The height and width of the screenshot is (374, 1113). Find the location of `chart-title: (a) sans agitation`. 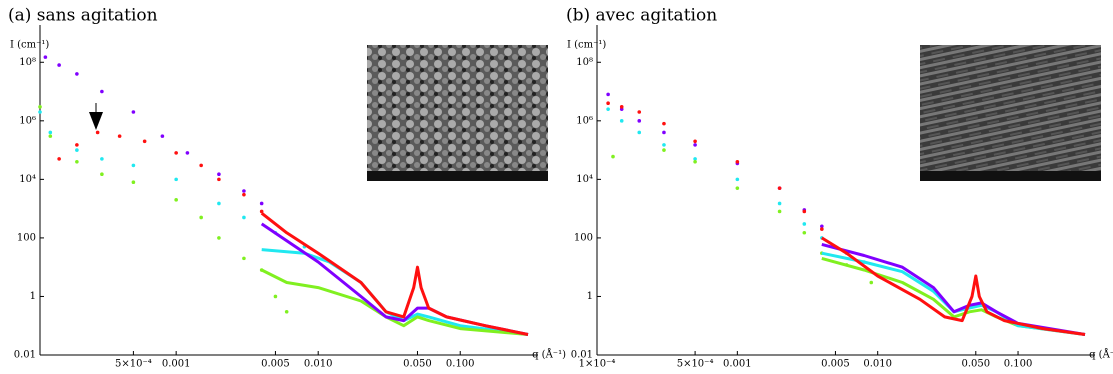

chart-title: (a) sans agitation is located at coordinates (83, 16).